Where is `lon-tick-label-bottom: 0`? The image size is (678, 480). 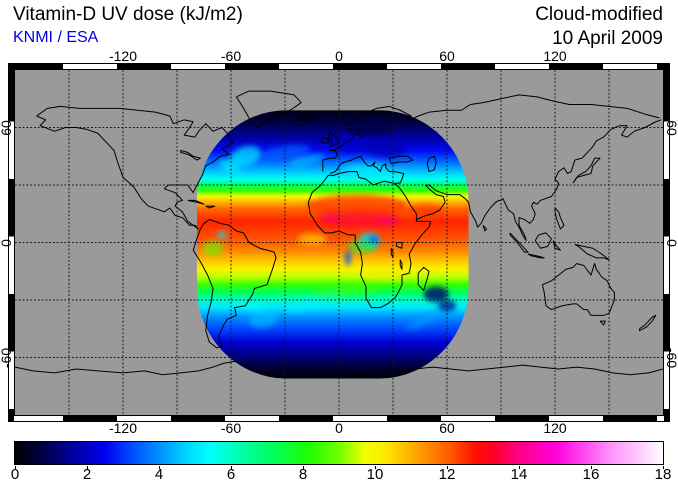 lon-tick-label-bottom: 0 is located at coordinates (339, 428).